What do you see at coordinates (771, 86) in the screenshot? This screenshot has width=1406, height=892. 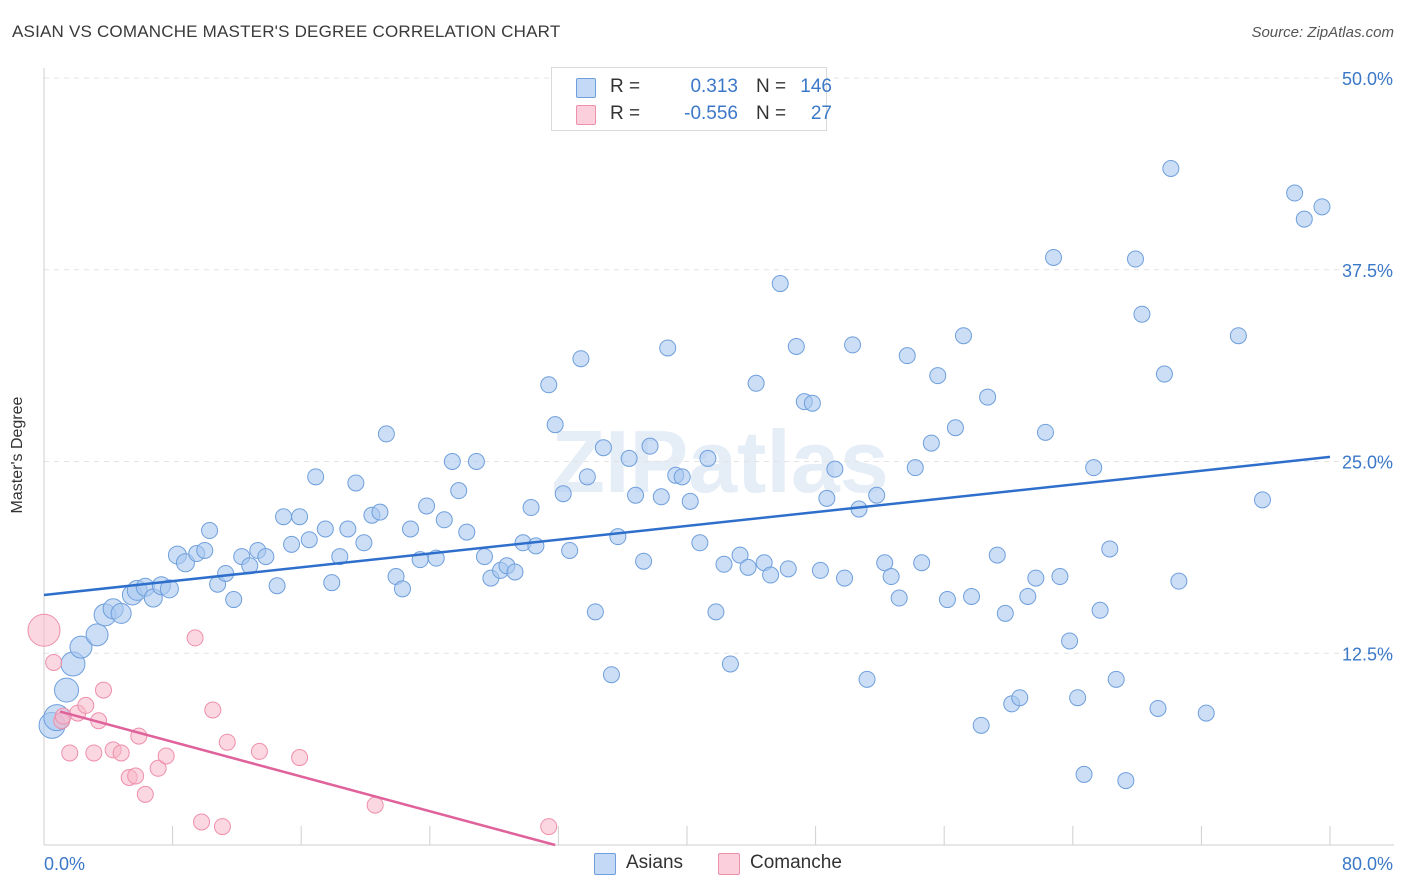 I see `legend-n-label: N =` at bounding box center [771, 86].